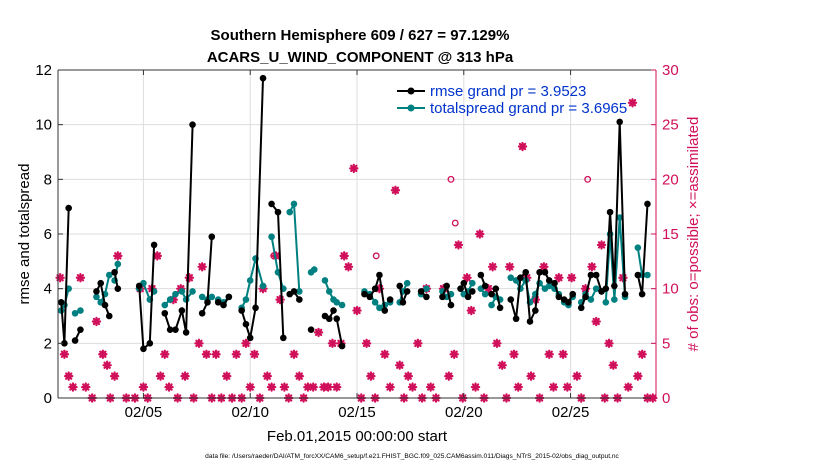 Image resolution: width=830 pixels, height=475 pixels. Describe the element at coordinates (144, 412) in the screenshot. I see `x-tick-label: 02/05` at that location.